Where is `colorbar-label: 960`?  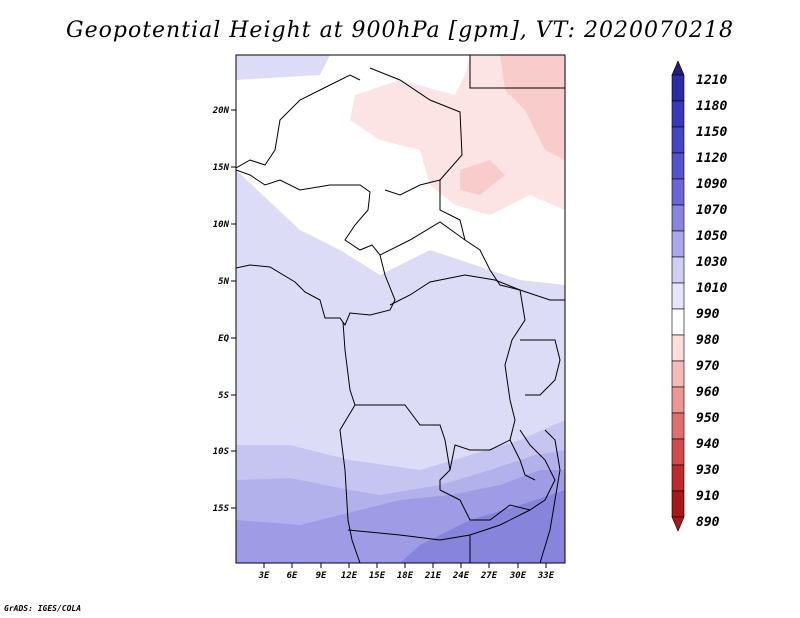 colorbar-label: 960 is located at coordinates (708, 392).